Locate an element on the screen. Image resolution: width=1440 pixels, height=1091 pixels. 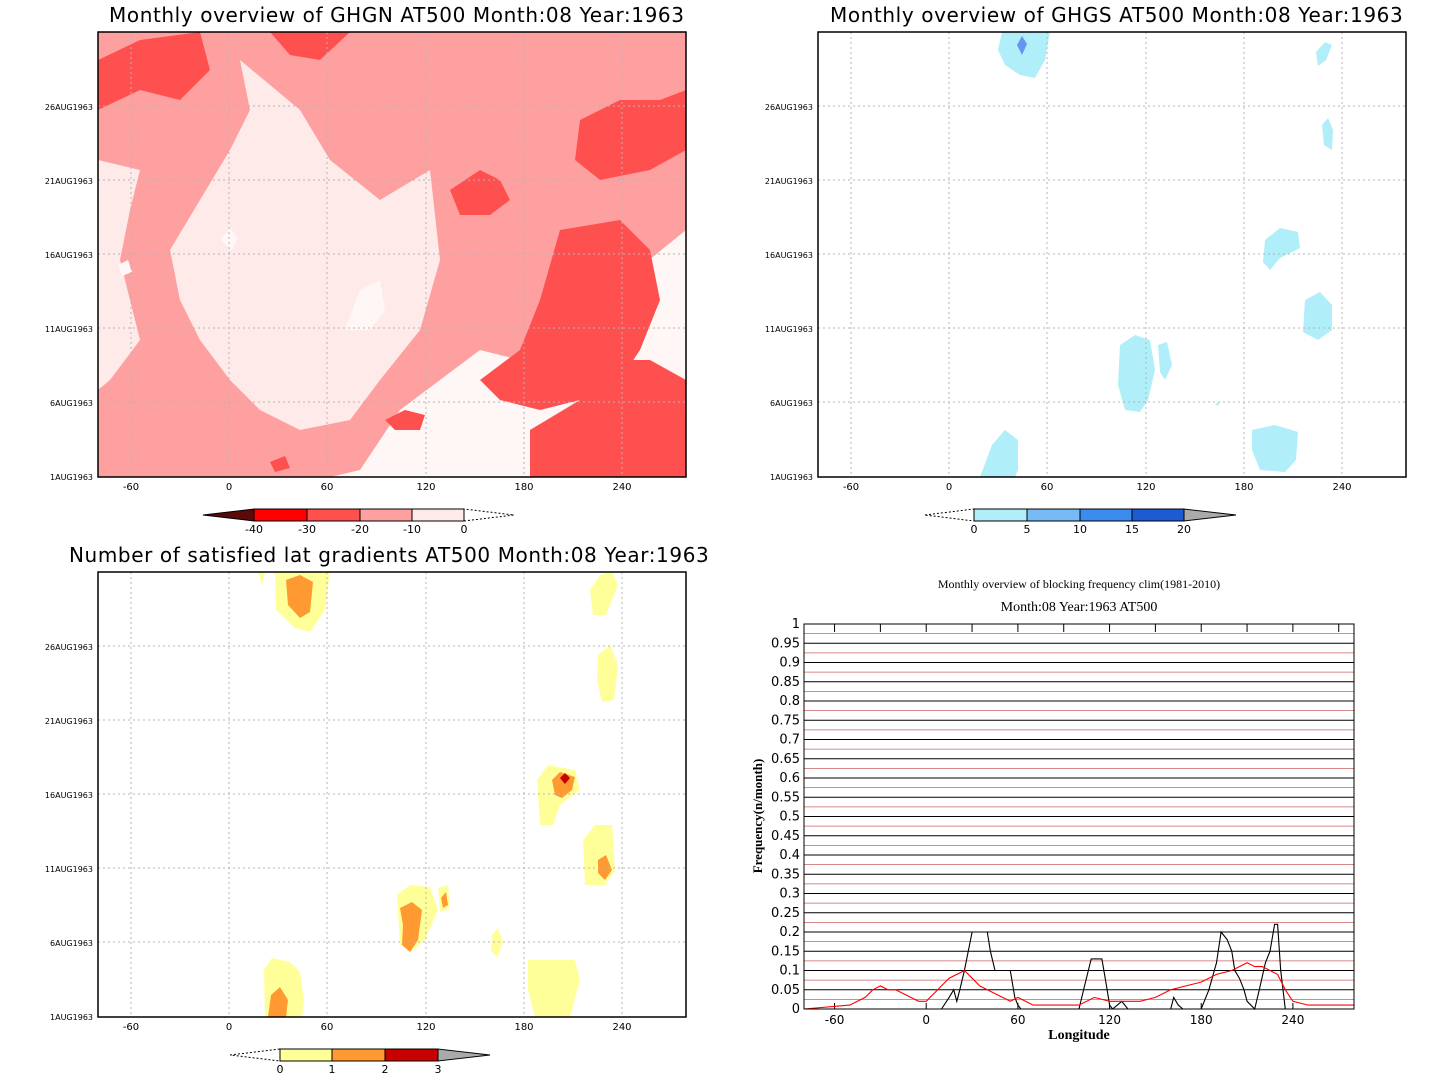
ghgn-colorbar-label: -30 is located at coordinates (307, 529).